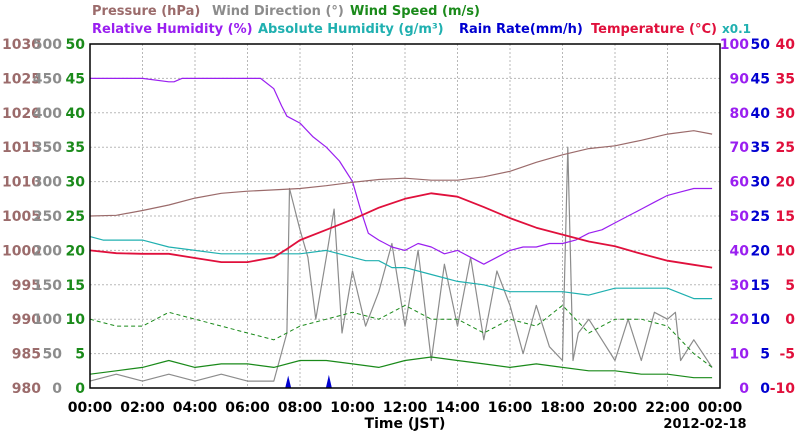 Image resolution: width=800 pixels, height=434 pixels. I want to click on y-tick-temperature: 10, so click(786, 251).